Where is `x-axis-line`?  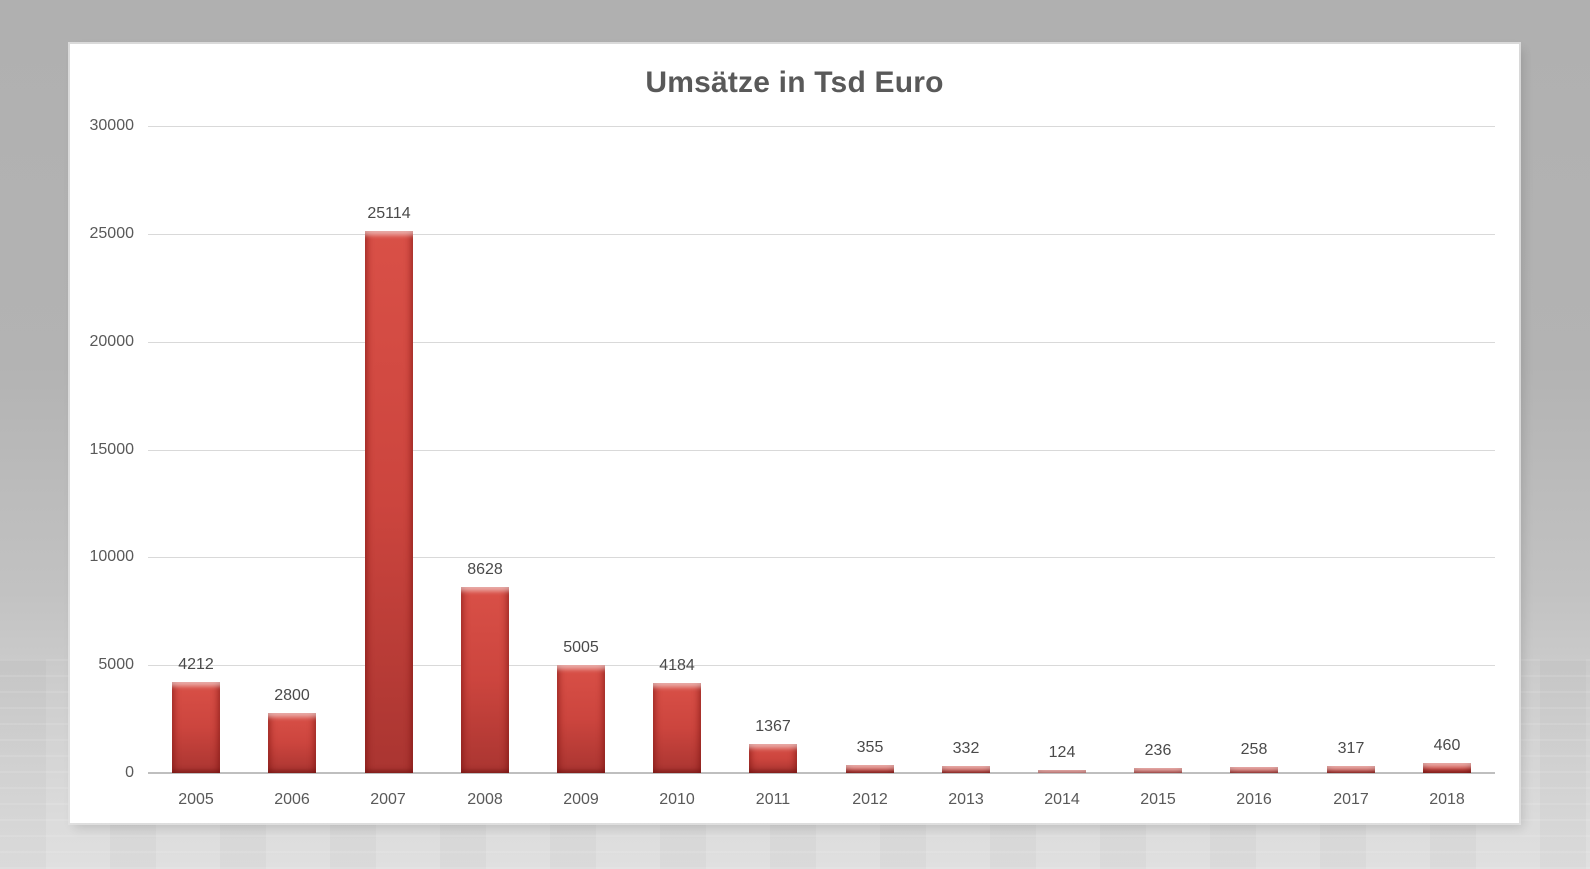
x-axis-line is located at coordinates (821, 773).